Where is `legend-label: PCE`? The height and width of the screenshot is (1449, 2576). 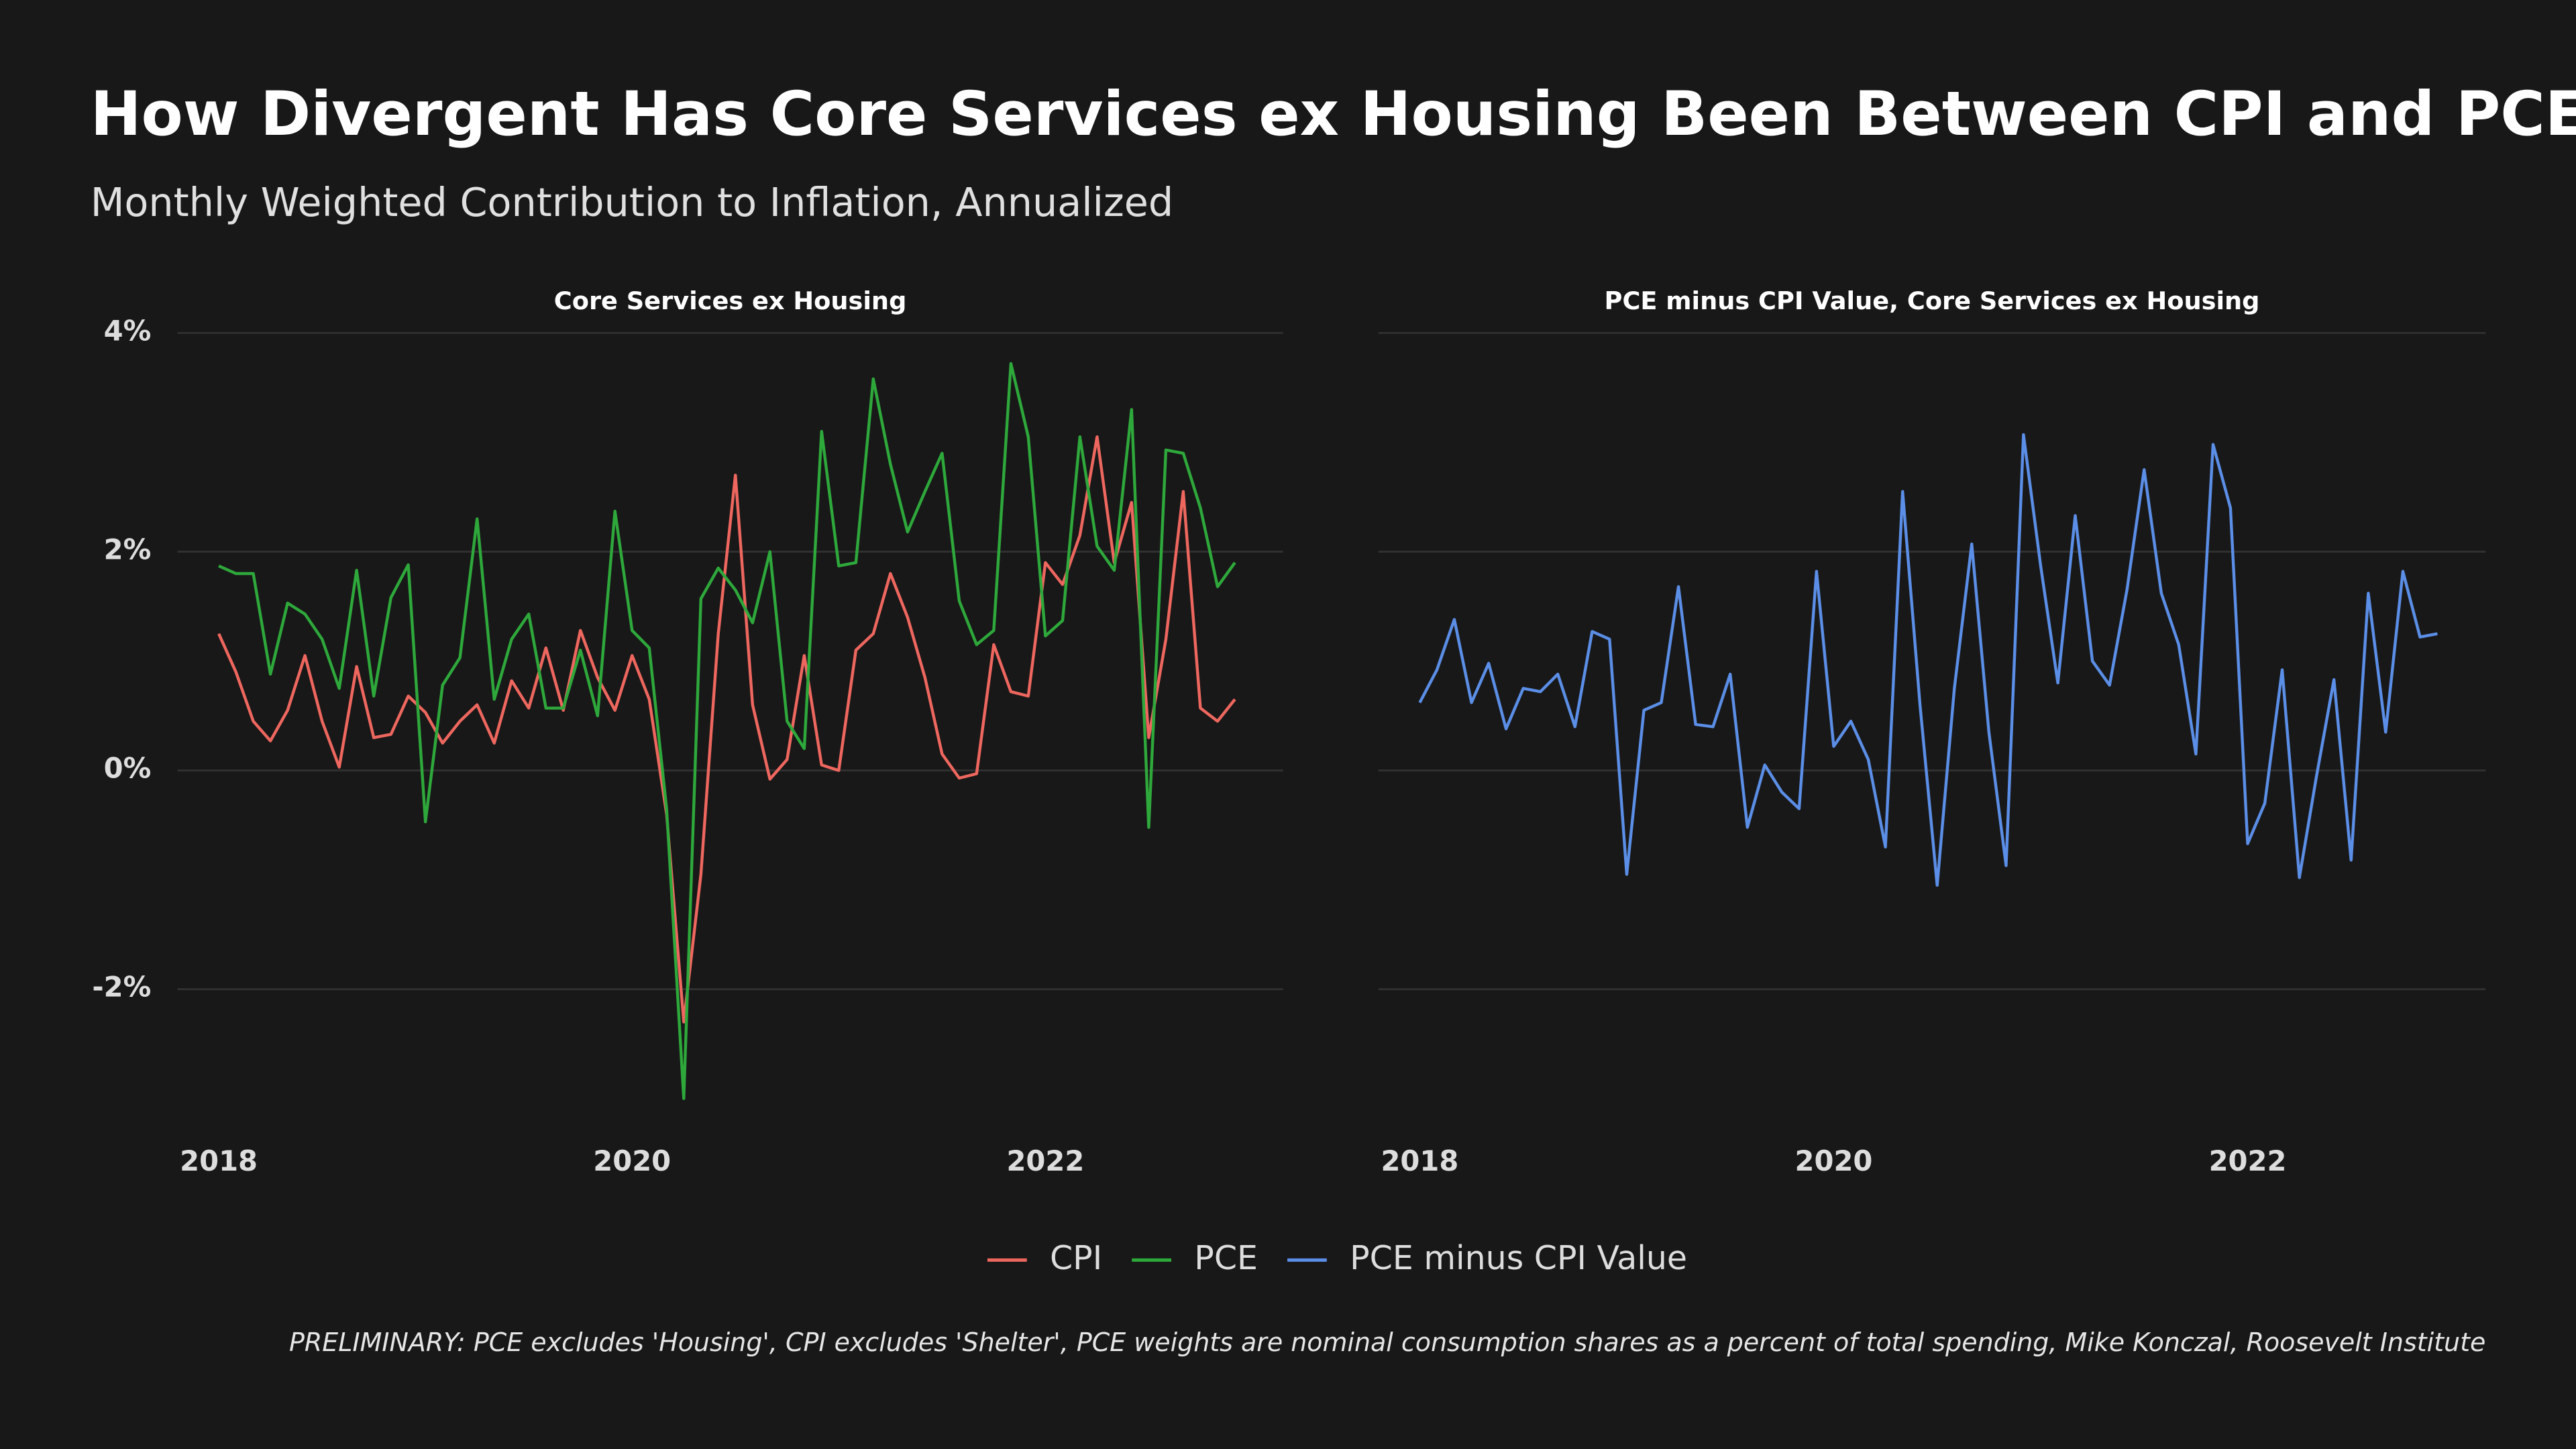
legend-label: PCE is located at coordinates (1226, 1258).